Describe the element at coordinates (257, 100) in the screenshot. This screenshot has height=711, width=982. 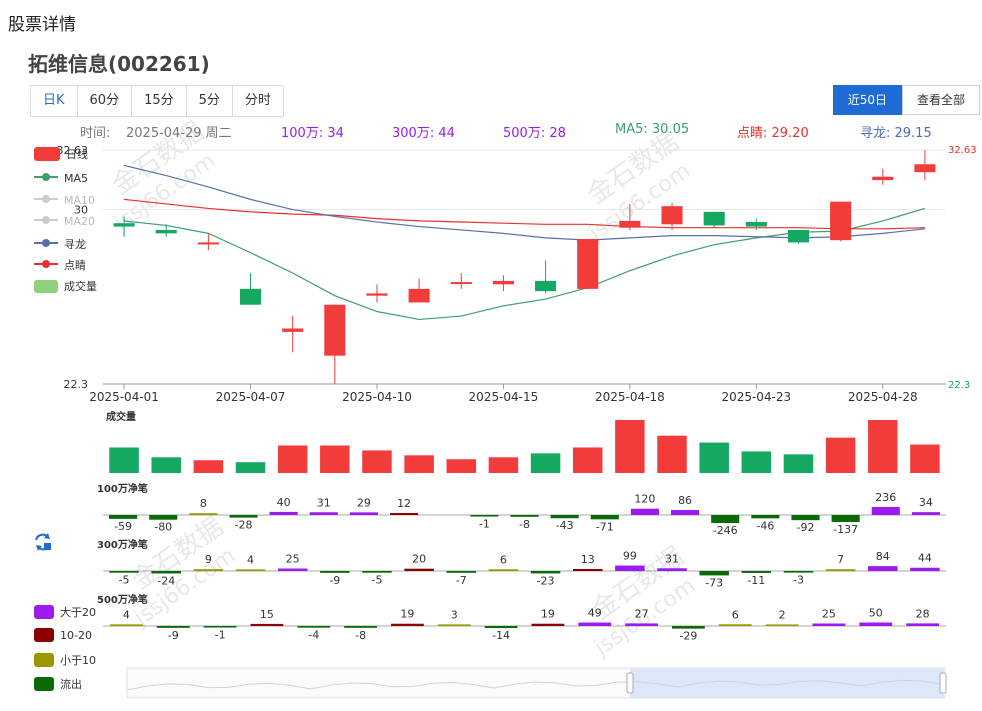
I see `tab-intraday: 分时` at that location.